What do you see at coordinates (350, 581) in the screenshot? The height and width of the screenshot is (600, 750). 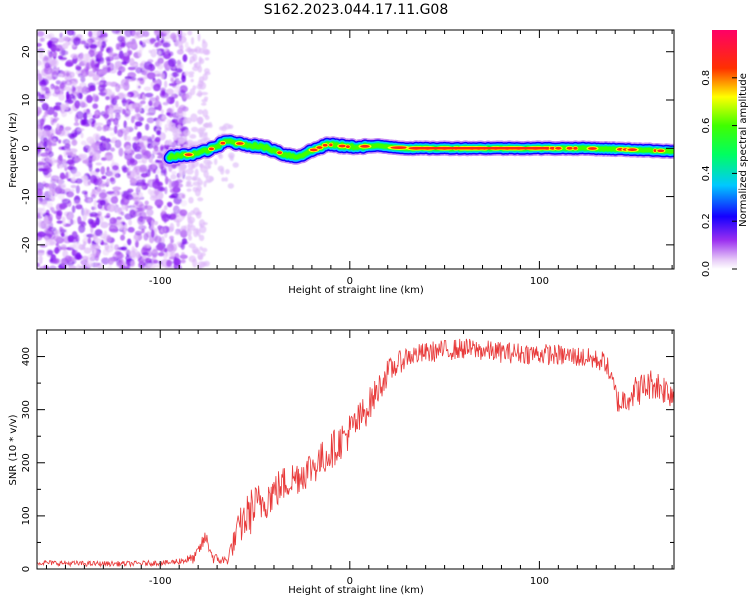 I see `snr-xtick-label: 0` at bounding box center [350, 581].